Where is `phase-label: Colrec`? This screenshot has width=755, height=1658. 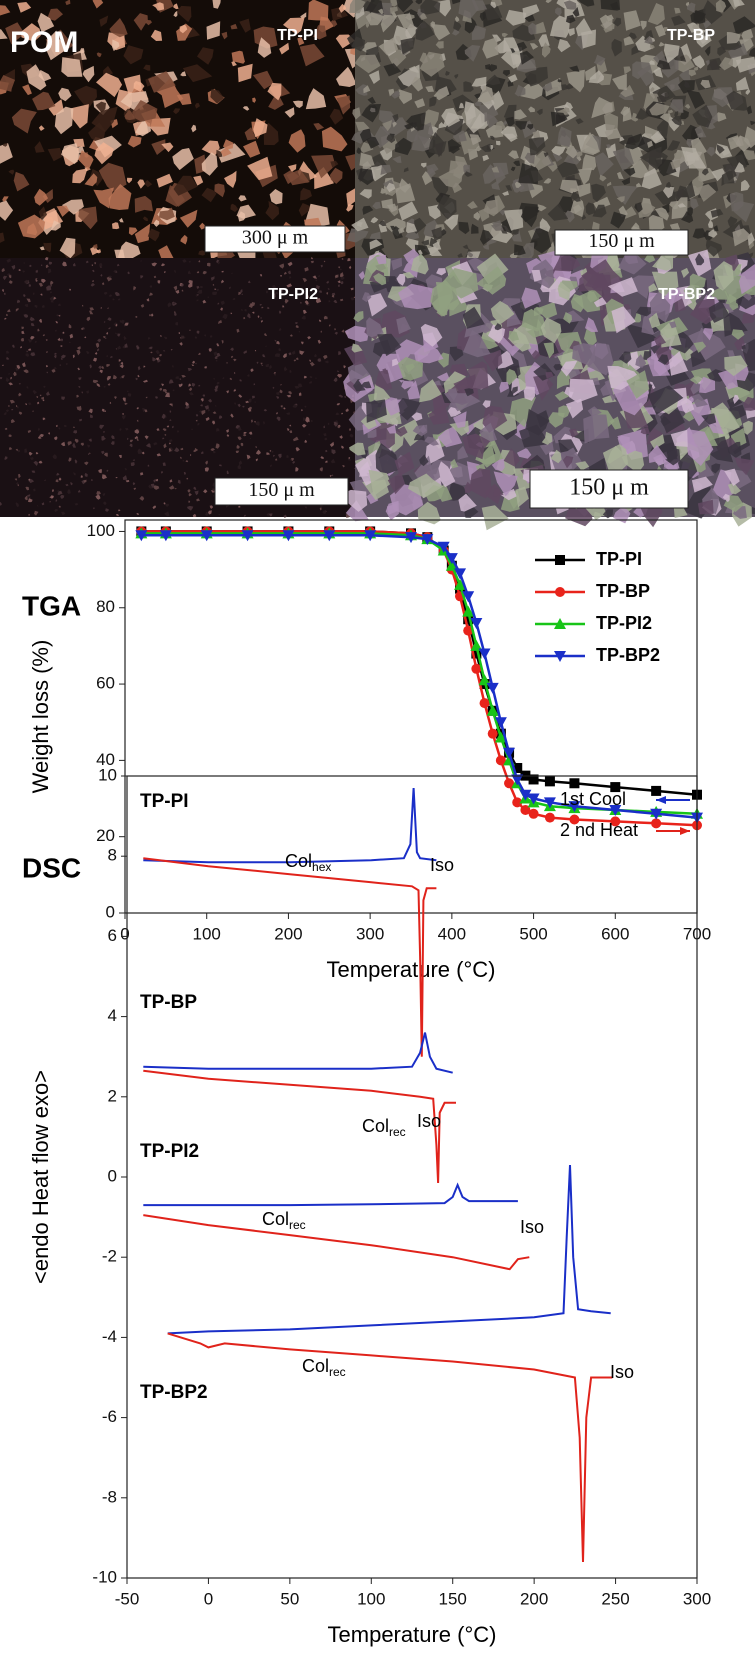
phase-label: Colrec is located at coordinates (324, 1367).